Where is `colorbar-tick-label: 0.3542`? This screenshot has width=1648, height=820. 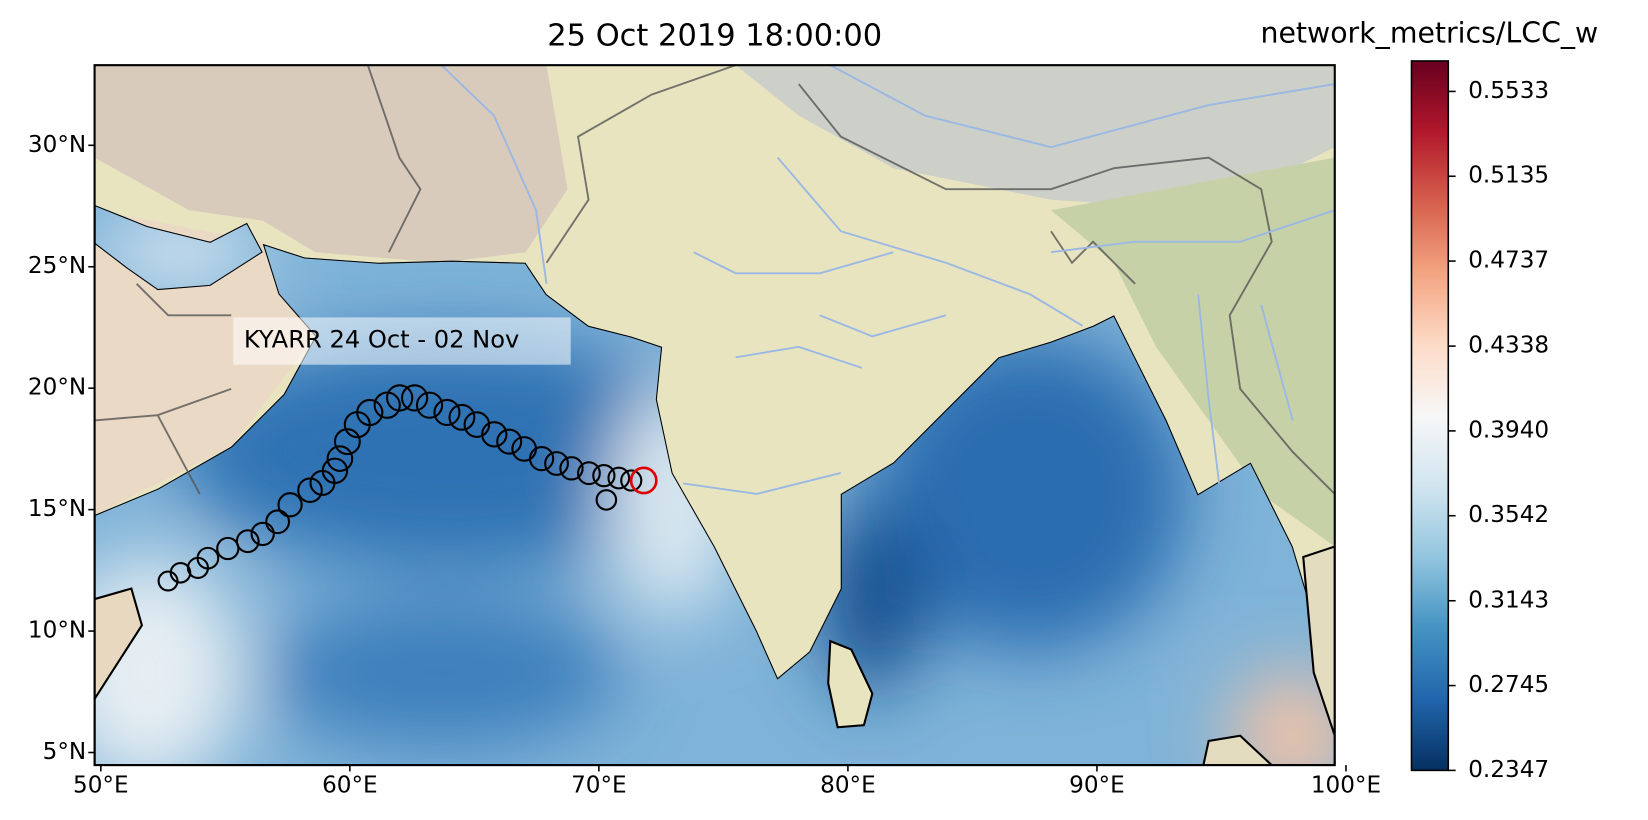 colorbar-tick-label: 0.3542 is located at coordinates (1508, 515).